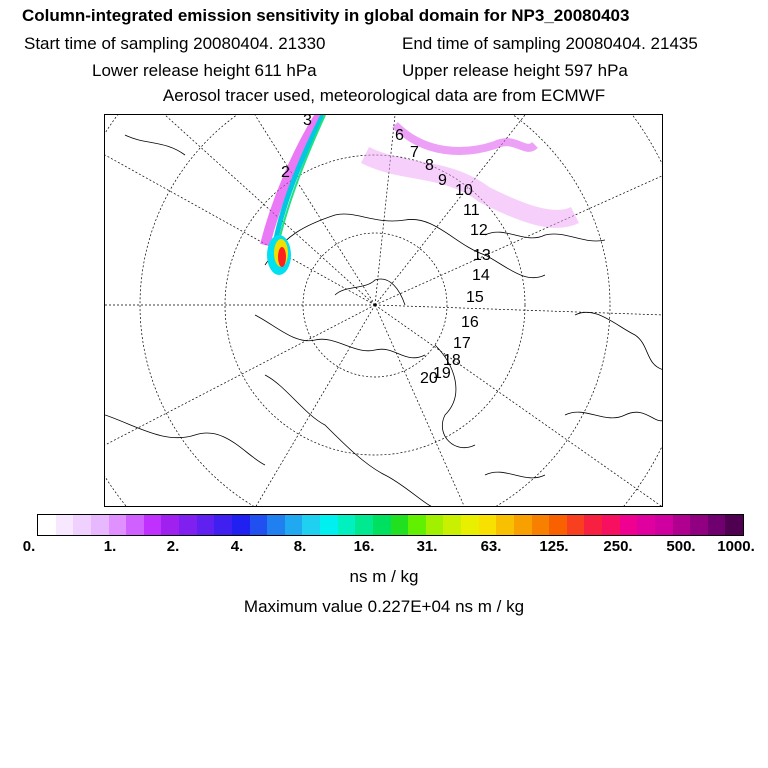 This screenshot has height=768, width=768. What do you see at coordinates (462, 343) in the screenshot?
I see `trajectory-label: 17` at bounding box center [462, 343].